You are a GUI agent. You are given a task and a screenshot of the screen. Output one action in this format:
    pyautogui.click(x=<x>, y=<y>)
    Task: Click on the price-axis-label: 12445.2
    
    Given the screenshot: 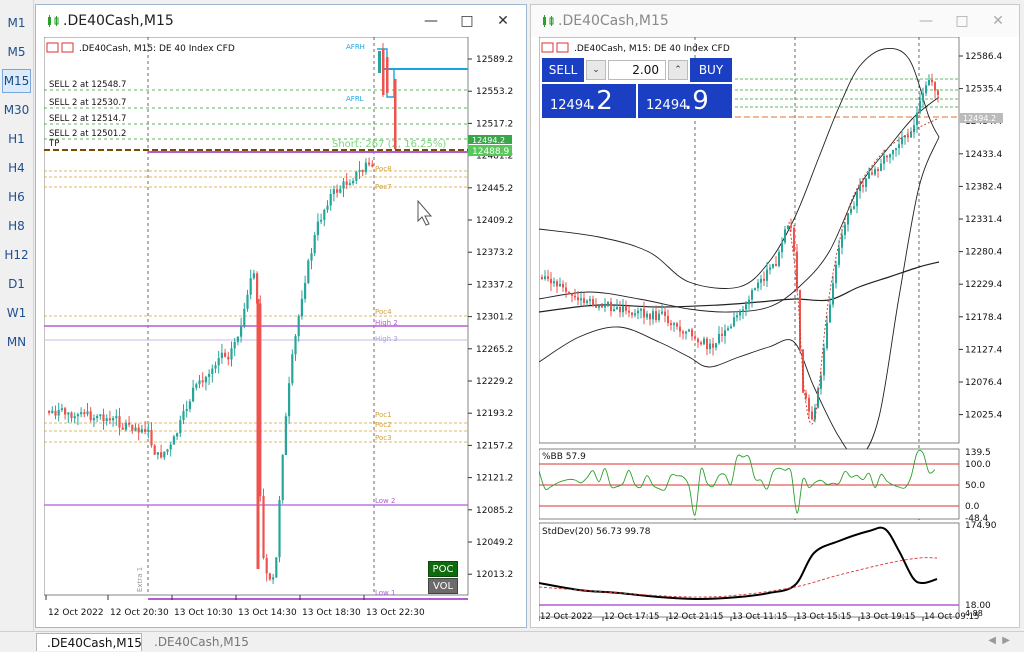 What is the action you would take?
    pyautogui.click(x=494, y=189)
    